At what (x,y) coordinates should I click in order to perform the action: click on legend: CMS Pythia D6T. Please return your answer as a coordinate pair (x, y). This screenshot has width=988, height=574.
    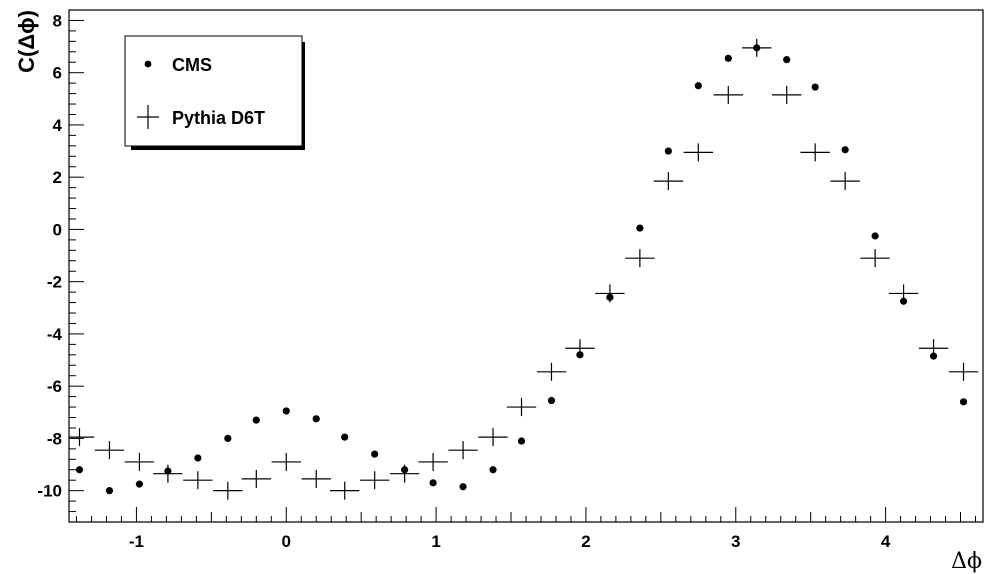
    Looking at the image, I should click on (214, 92).